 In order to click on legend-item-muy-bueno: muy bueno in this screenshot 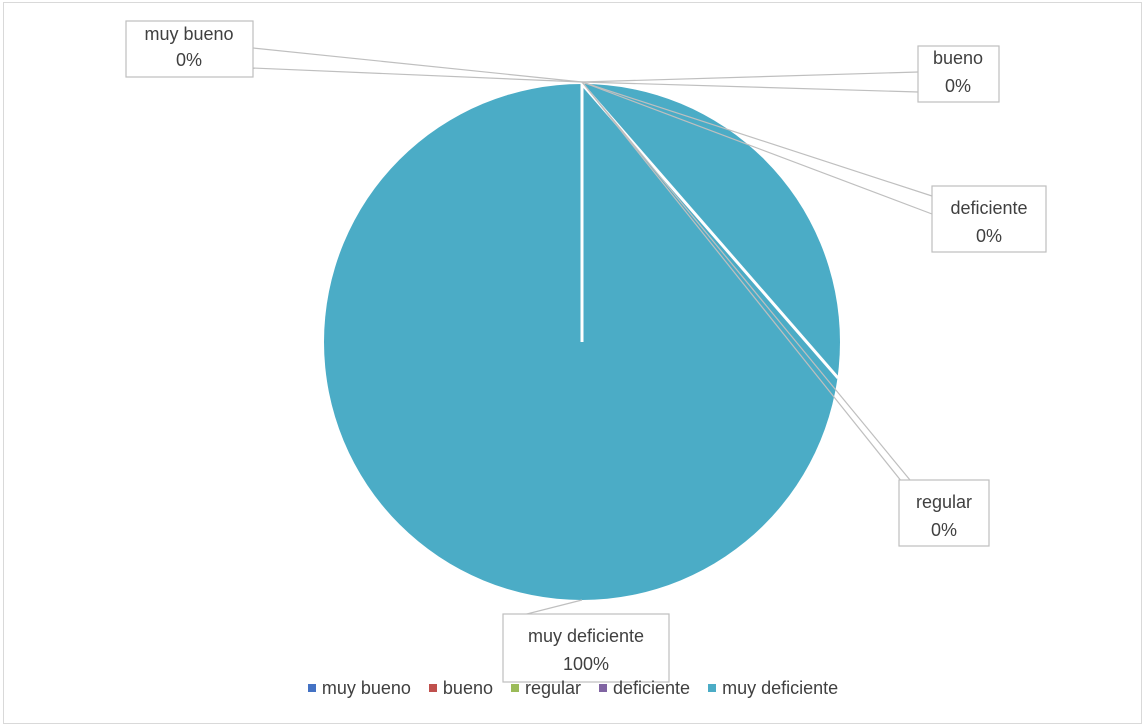, I will do `click(359, 688)`.